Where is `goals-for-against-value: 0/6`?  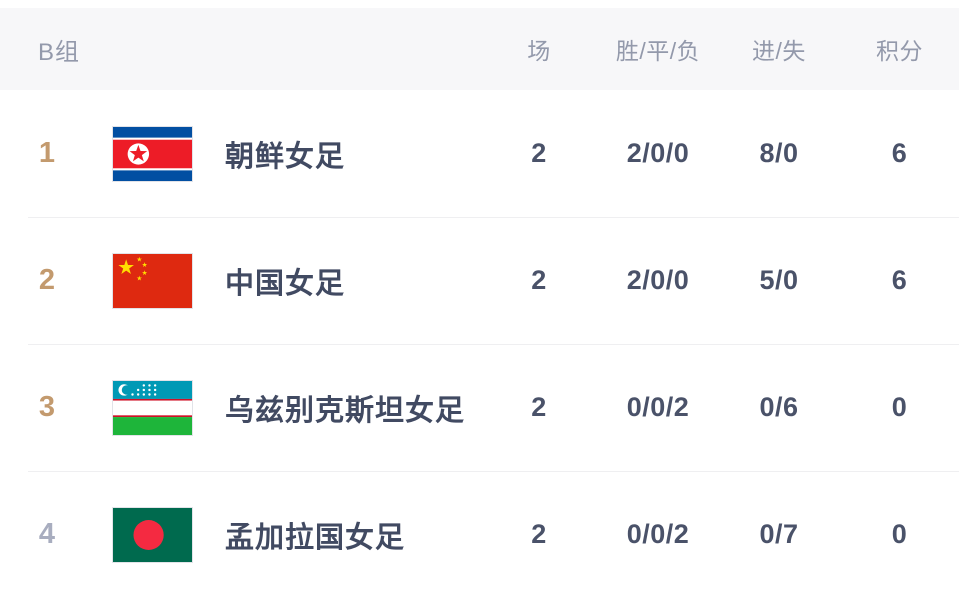
goals-for-against-value: 0/6 is located at coordinates (779, 407).